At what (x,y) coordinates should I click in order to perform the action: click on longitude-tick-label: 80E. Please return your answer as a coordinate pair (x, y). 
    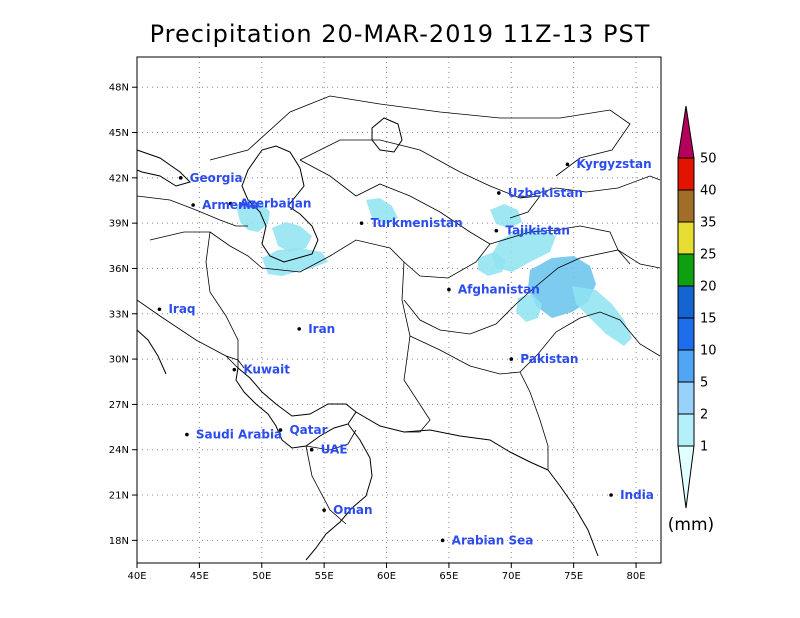
    Looking at the image, I should click on (636, 576).